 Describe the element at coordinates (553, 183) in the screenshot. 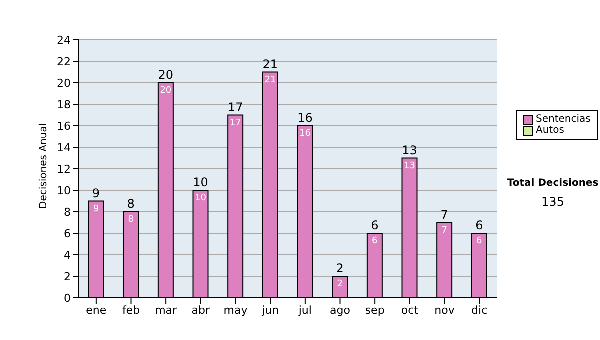

I see `text: Total Decisiones` at that location.